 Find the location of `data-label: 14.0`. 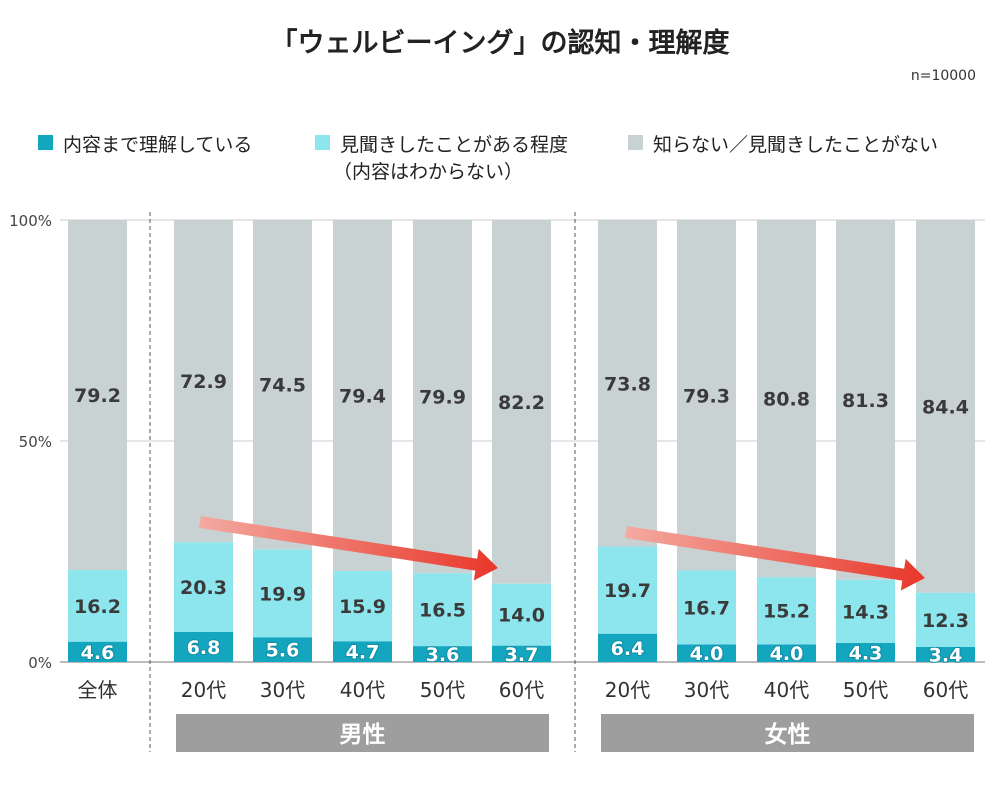

data-label: 14.0 is located at coordinates (521, 616).